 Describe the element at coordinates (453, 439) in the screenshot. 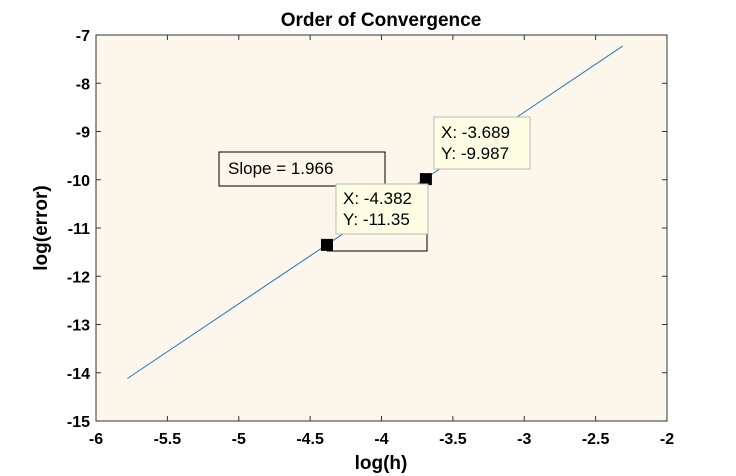

I see `x-tick-label: -3.5` at that location.